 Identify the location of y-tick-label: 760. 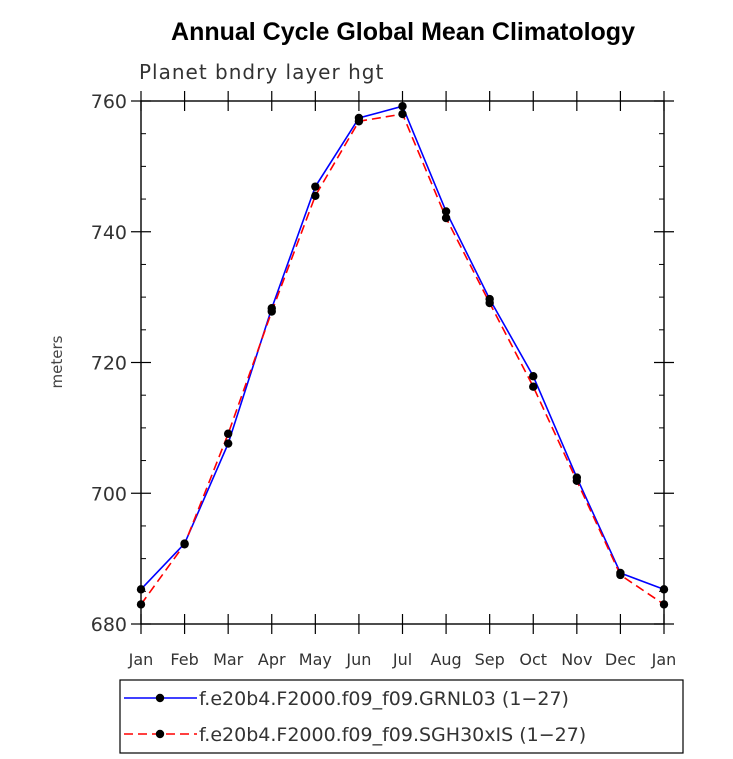
(109, 102).